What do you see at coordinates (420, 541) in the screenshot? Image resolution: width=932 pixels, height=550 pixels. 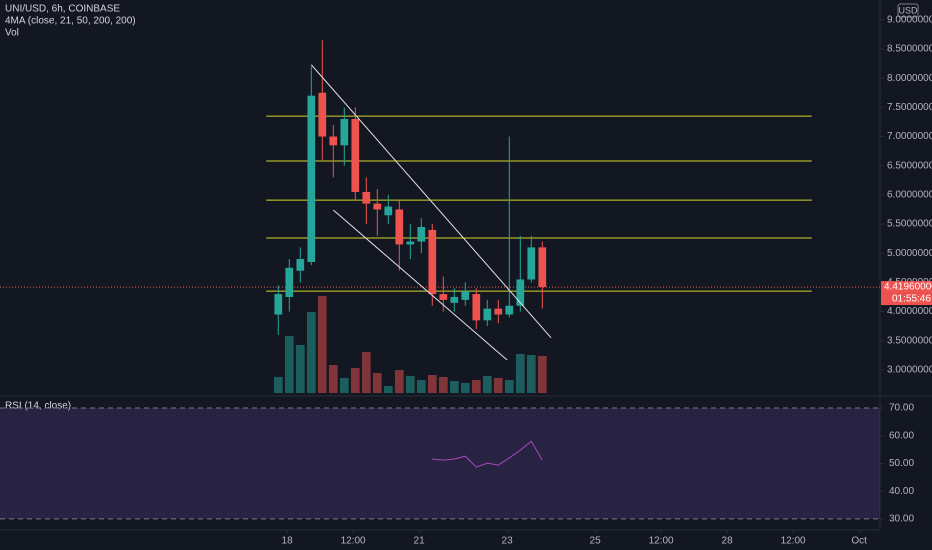 I see `x-tick-label: 21` at bounding box center [420, 541].